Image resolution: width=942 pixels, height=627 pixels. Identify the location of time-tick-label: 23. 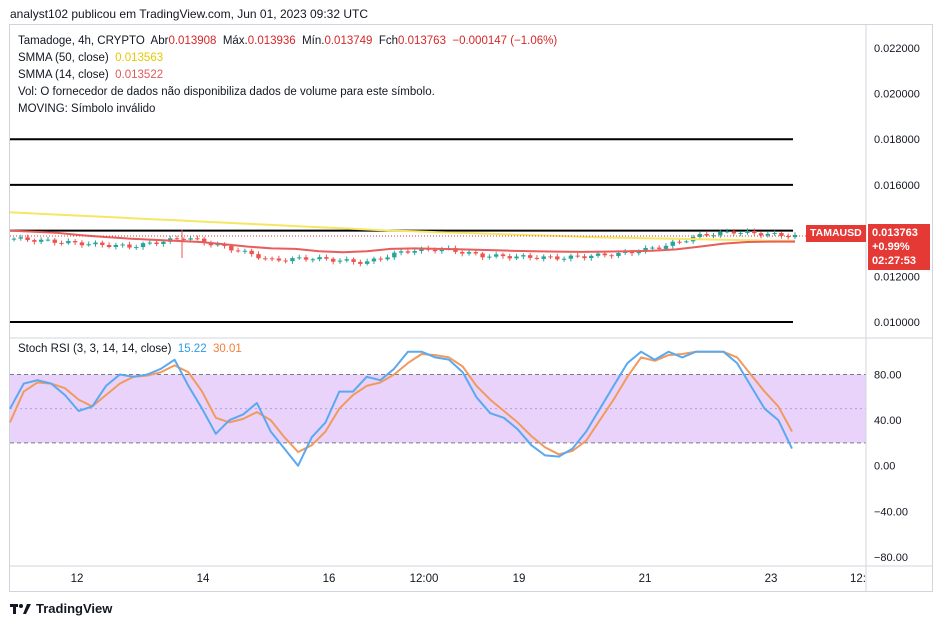
(771, 579).